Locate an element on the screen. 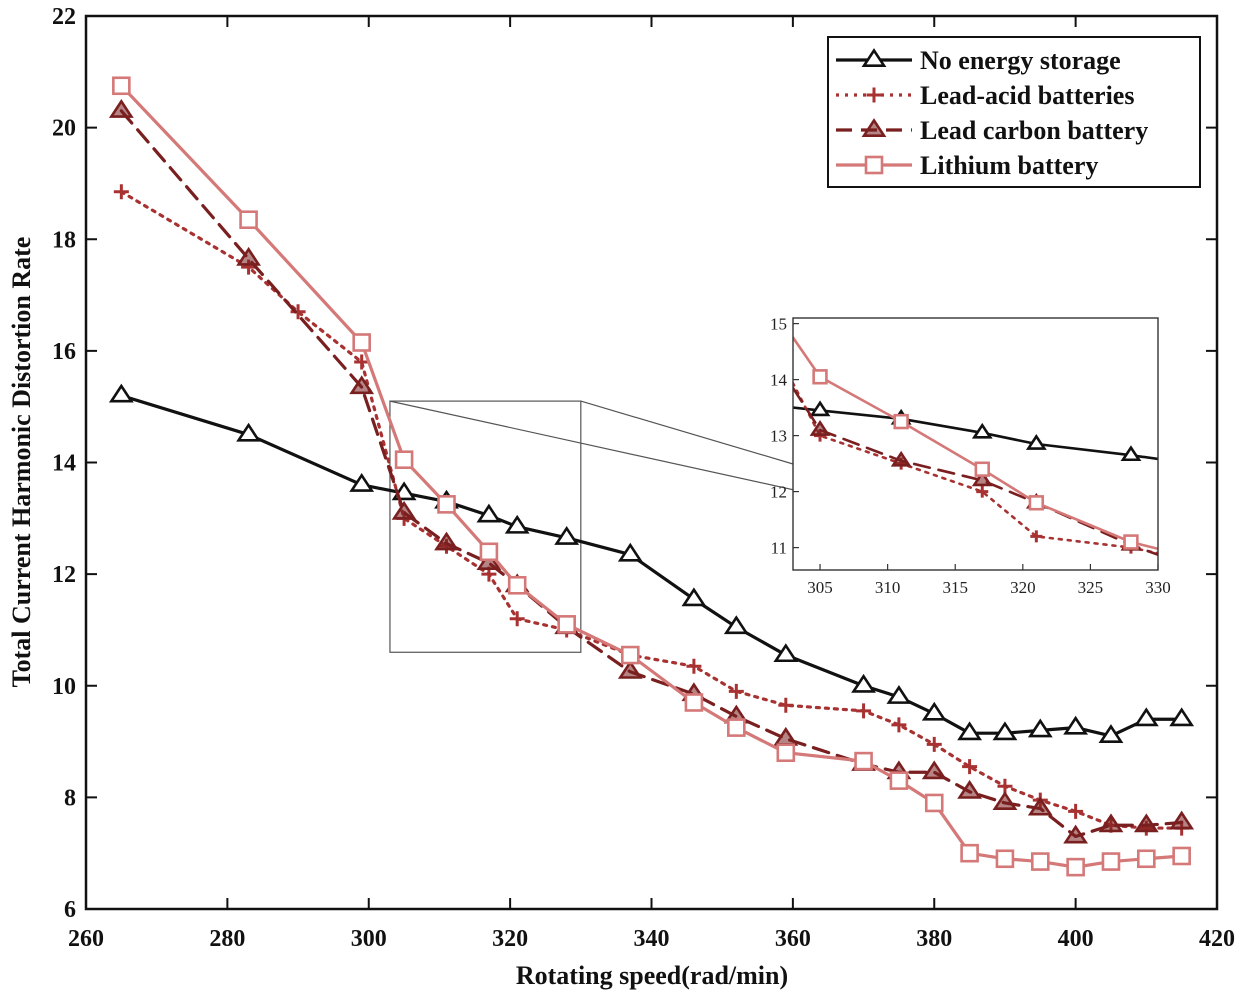 Image resolution: width=1250 pixels, height=999 pixels. legend-label: Lead carbon battery is located at coordinates (1034, 130).